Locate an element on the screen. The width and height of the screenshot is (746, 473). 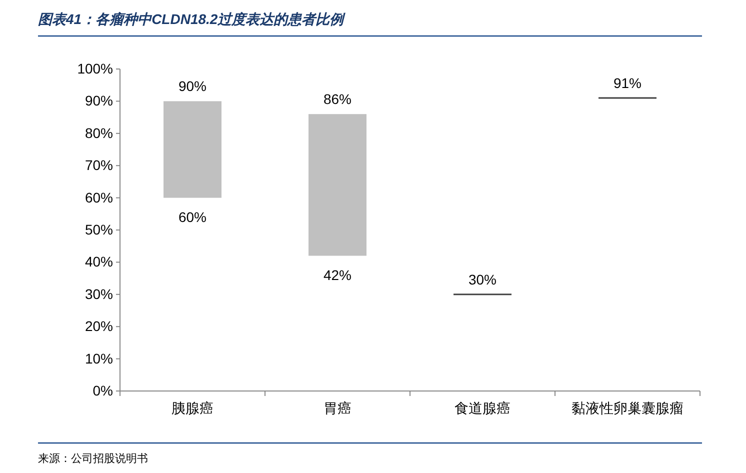
data-label: 91% is located at coordinates (627, 82).